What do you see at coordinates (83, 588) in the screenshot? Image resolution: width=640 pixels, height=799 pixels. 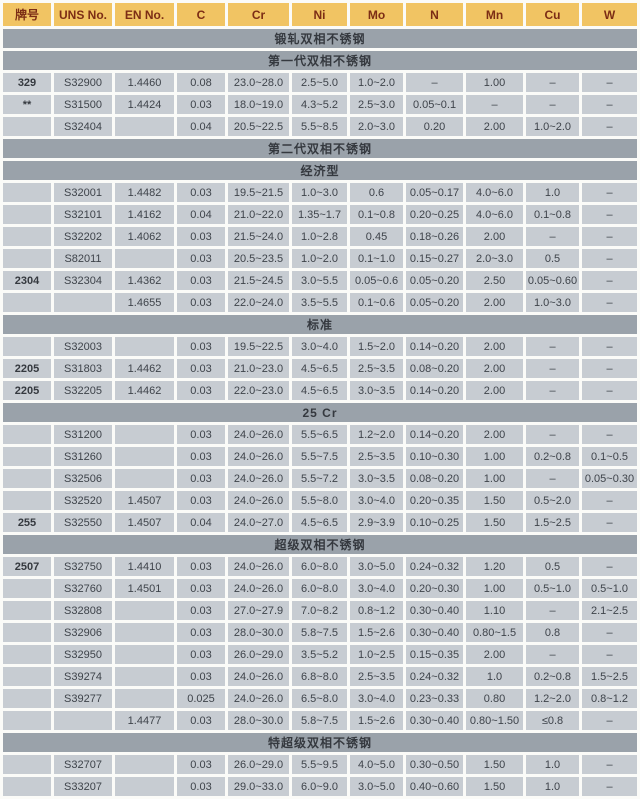 I see `cell-uns-no: S32760` at bounding box center [83, 588].